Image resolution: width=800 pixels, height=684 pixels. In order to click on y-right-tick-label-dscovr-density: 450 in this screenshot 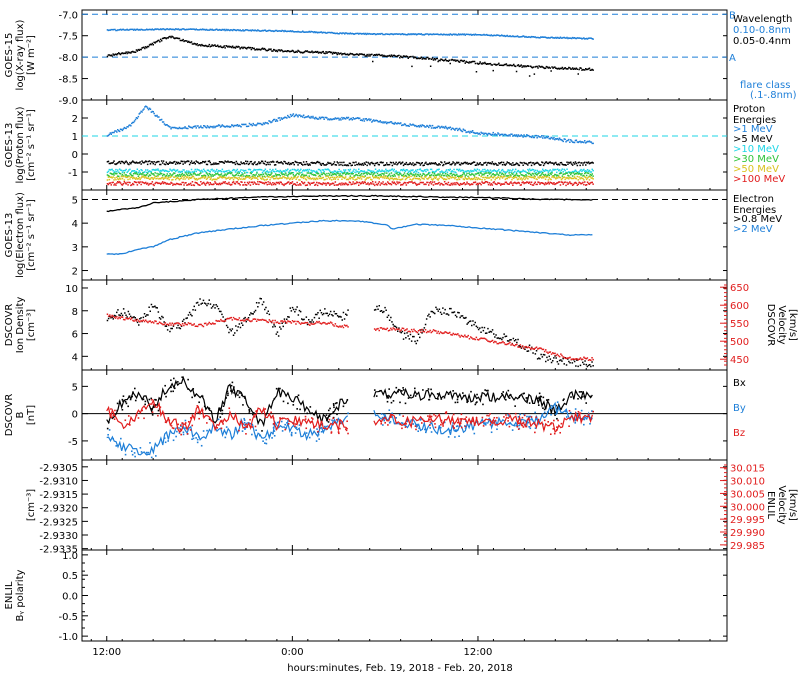, I will do `click(739, 360)`.